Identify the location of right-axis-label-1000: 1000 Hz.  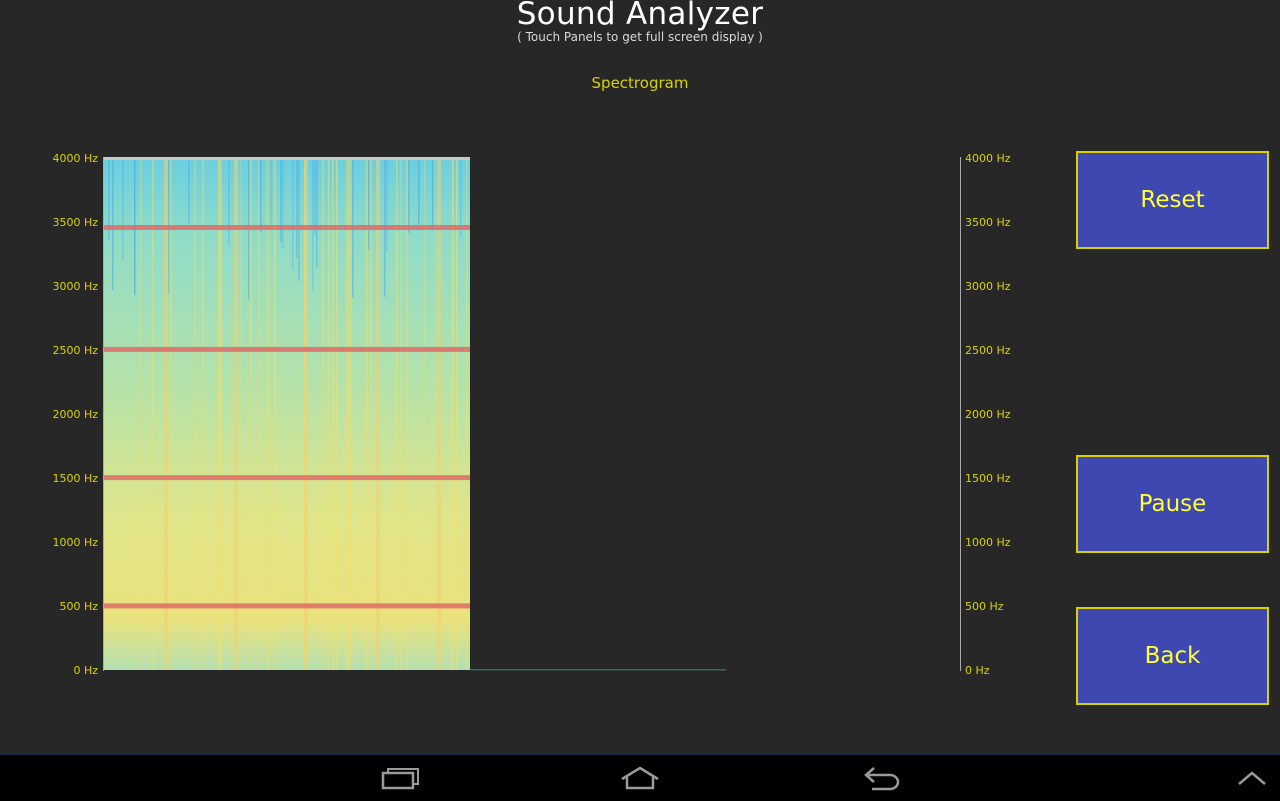
(988, 542).